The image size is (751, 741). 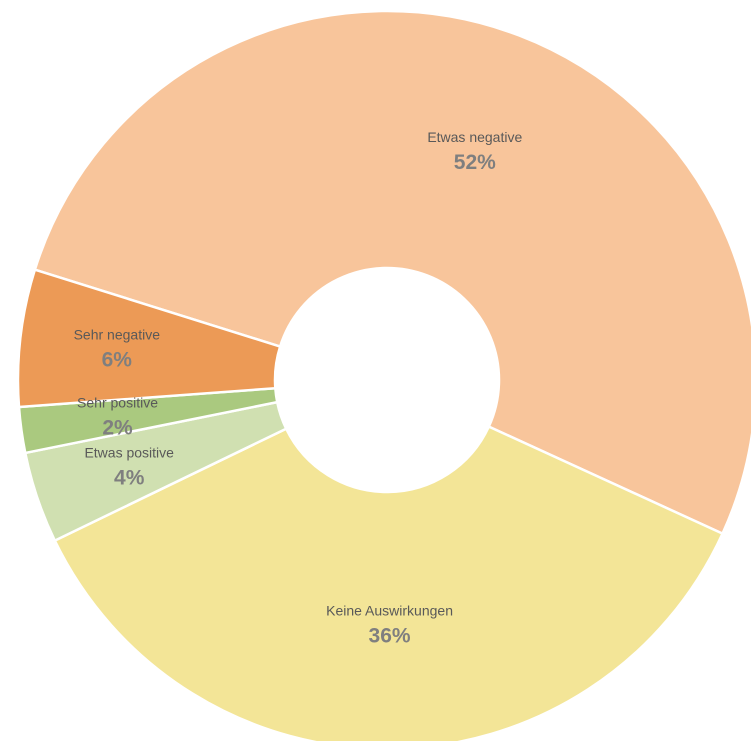 I want to click on slice-value-label: 52%, so click(x=475, y=162).